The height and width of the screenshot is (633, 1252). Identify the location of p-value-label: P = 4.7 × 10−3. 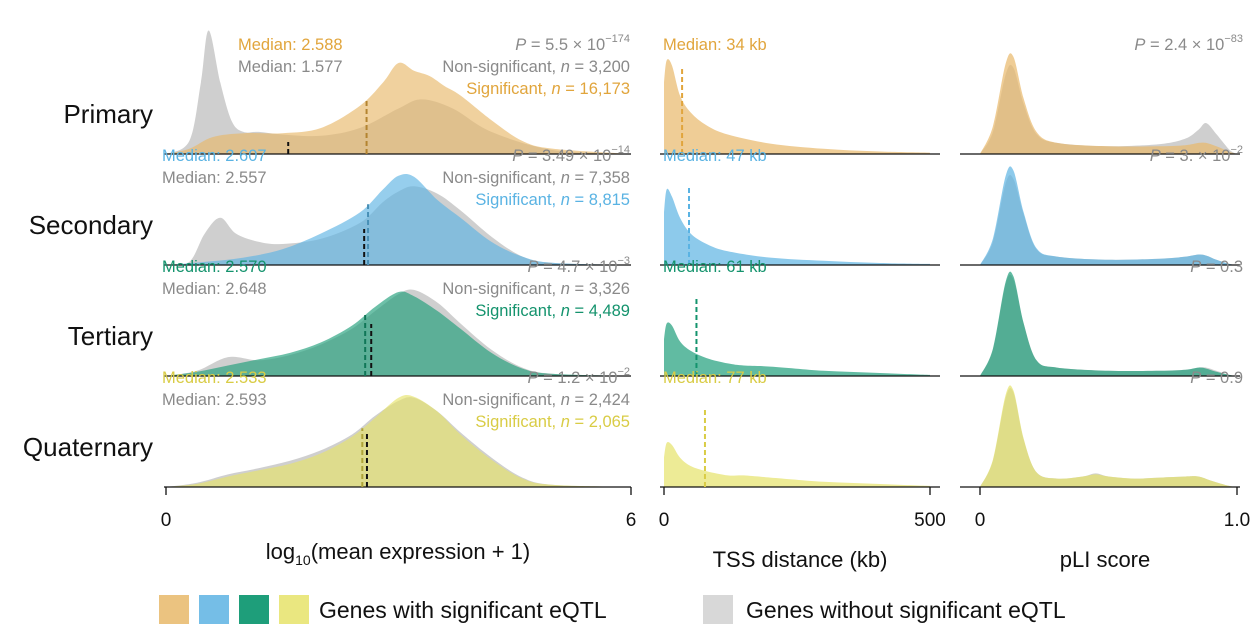
(579, 265).